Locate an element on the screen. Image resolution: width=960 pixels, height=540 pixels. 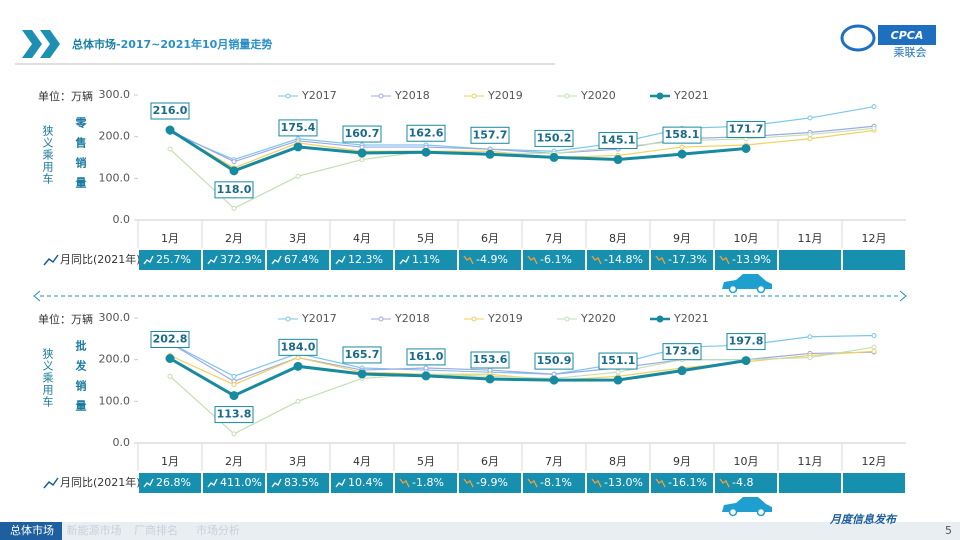
legend-label: Y2020 is located at coordinates (598, 95).